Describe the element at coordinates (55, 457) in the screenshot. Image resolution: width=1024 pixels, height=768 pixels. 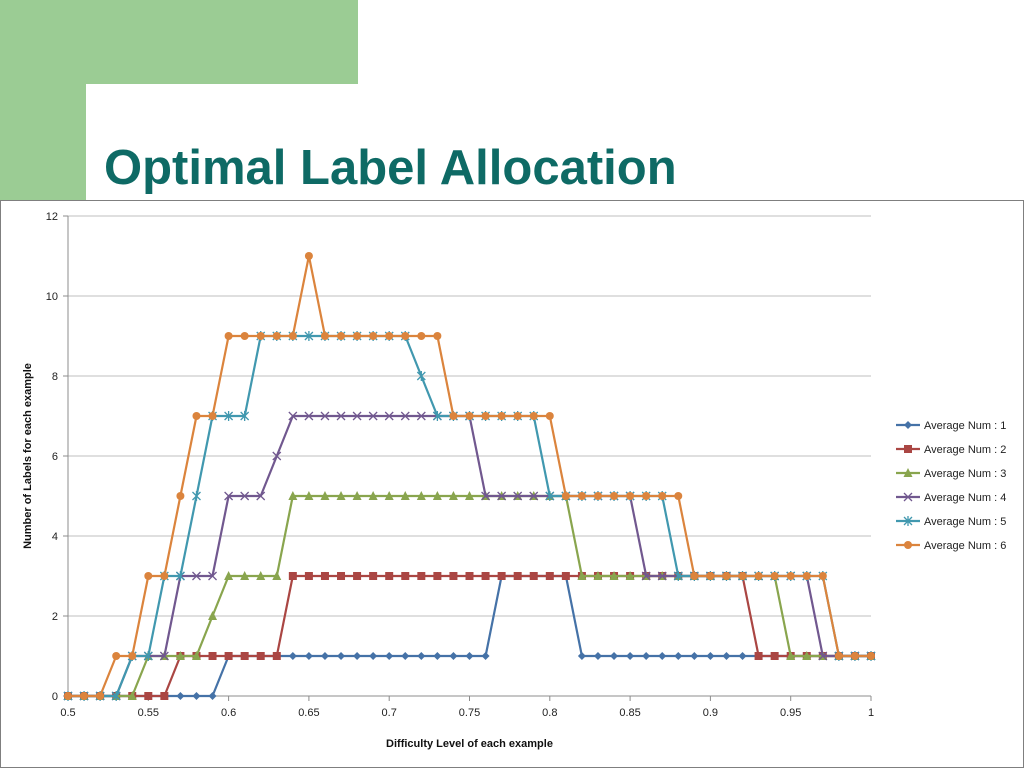
I see `y-tick-label: 6` at that location.